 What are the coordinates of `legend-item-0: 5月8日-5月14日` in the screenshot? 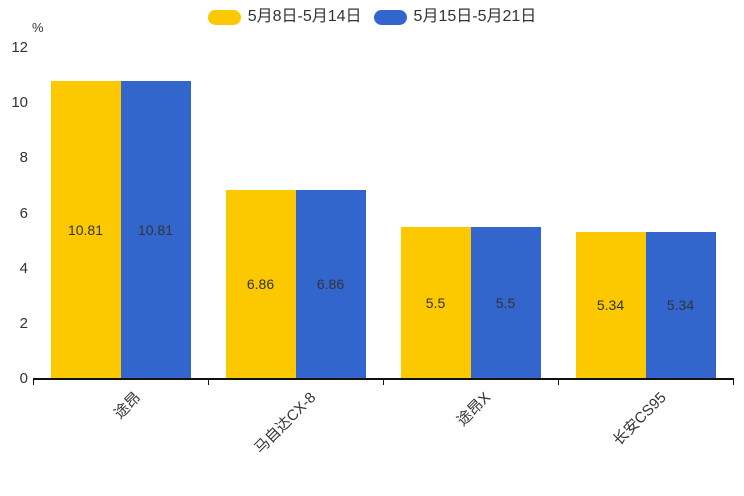 It's located at (284, 17).